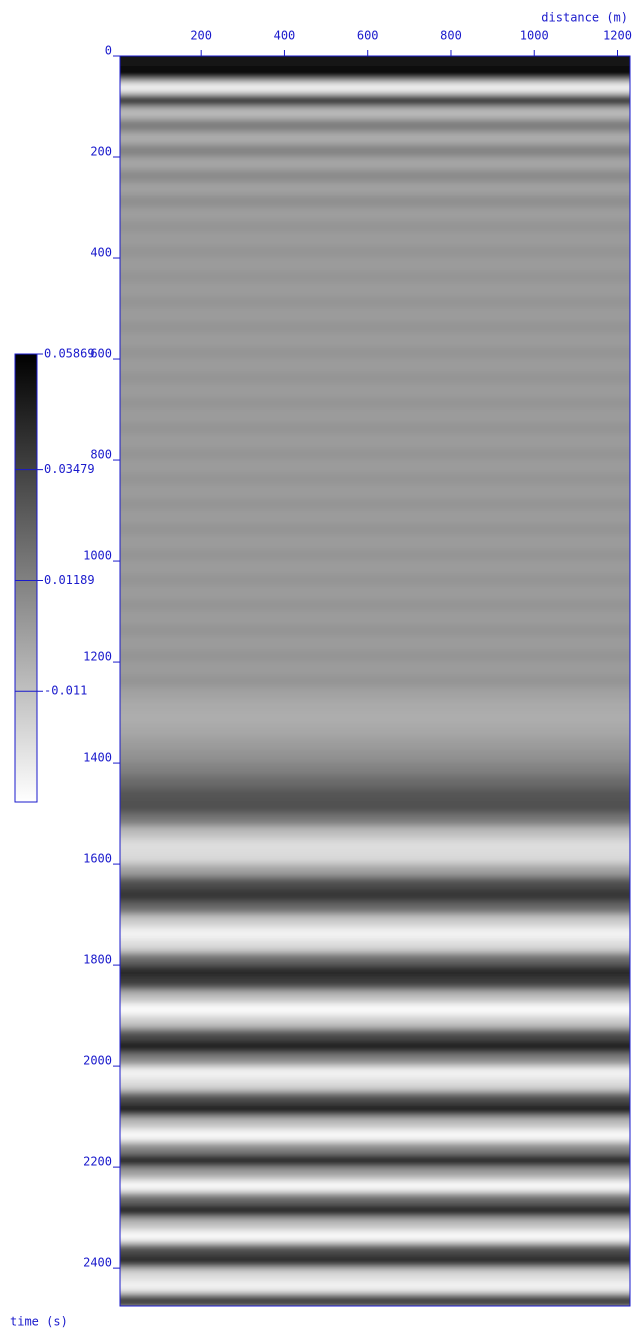  Describe the element at coordinates (97, 859) in the screenshot. I see `y-tick-label: 1600` at that location.